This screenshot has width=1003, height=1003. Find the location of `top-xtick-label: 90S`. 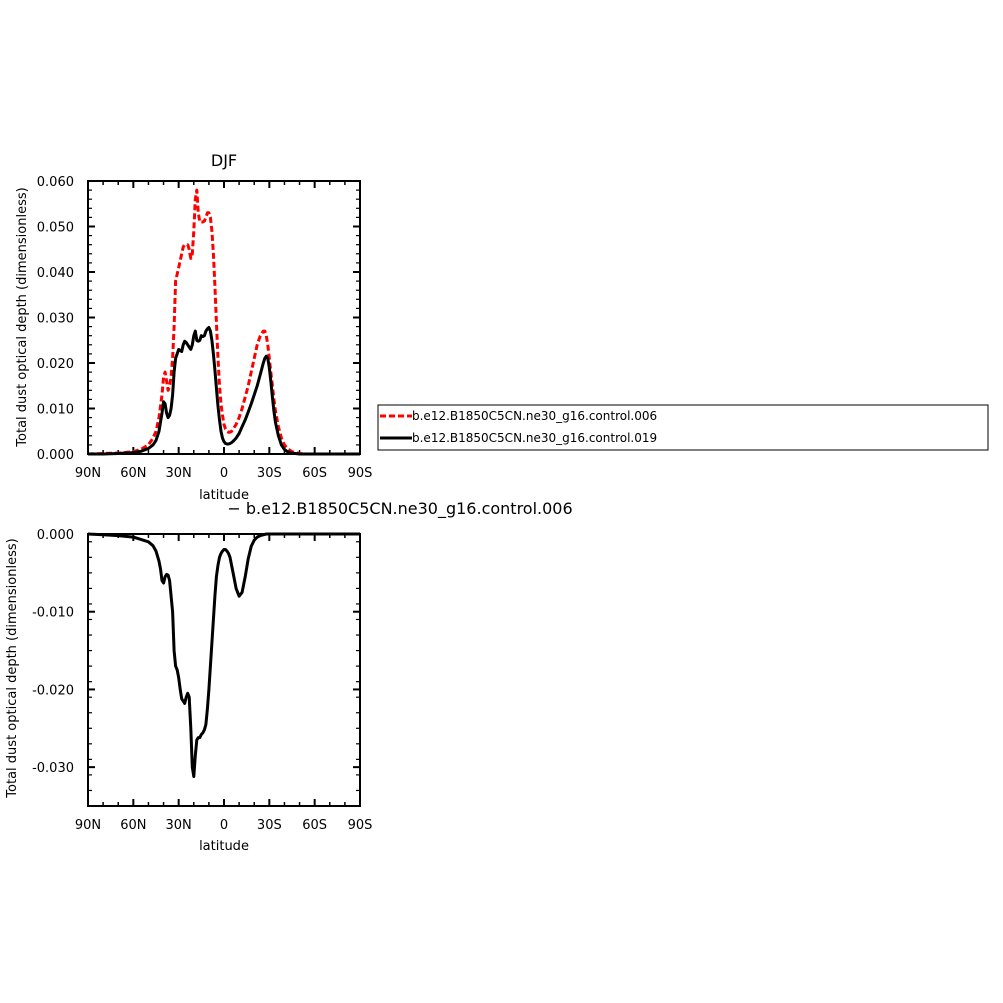

top-xtick-label: 90S is located at coordinates (360, 473).